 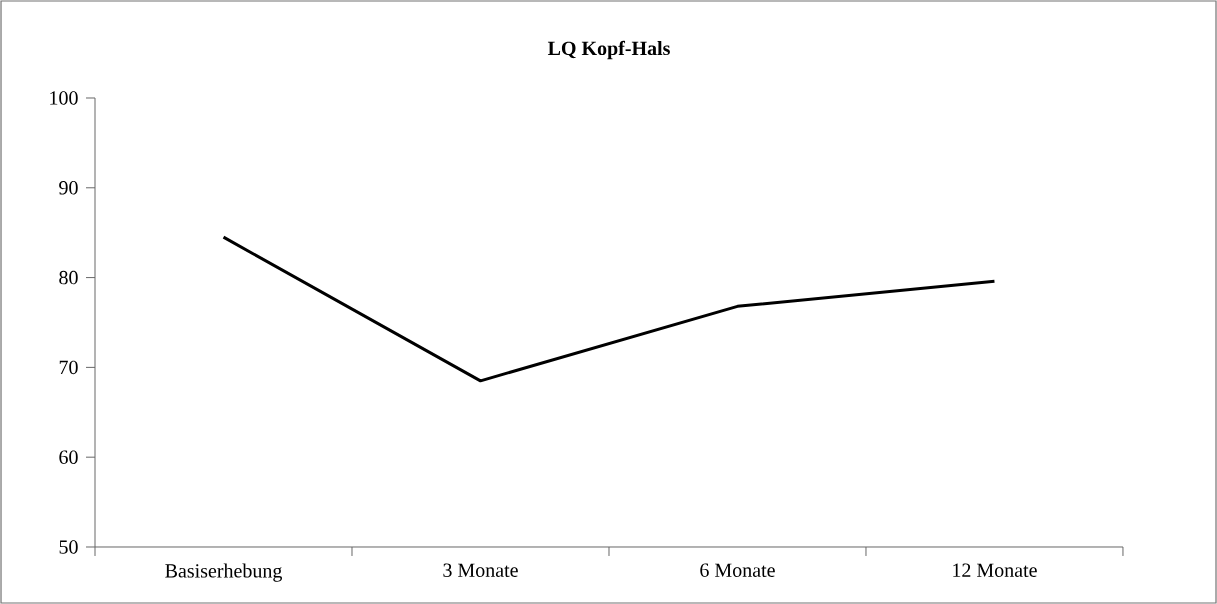 I want to click on y-tick-label: 60, so click(x=68, y=457).